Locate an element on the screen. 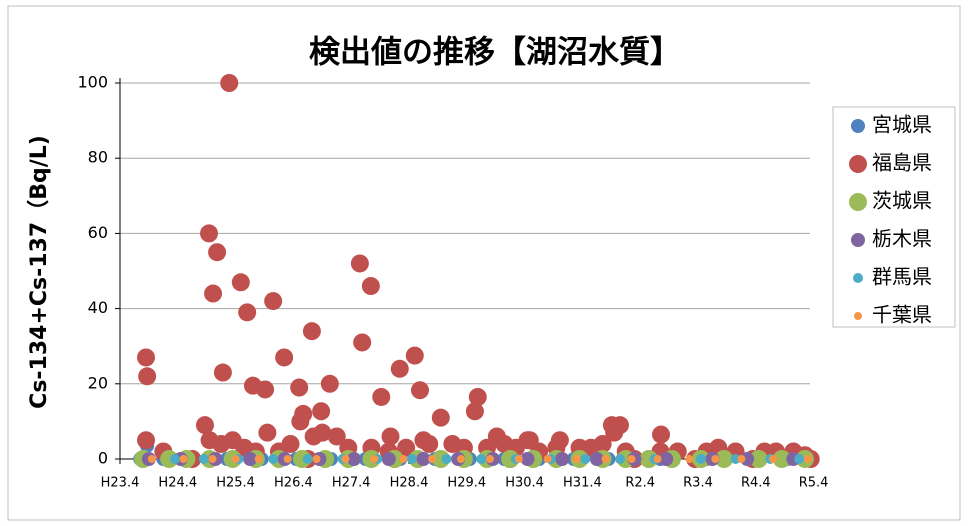 The height and width of the screenshot is (526, 968). legend-label: 茨城県 is located at coordinates (902, 201).